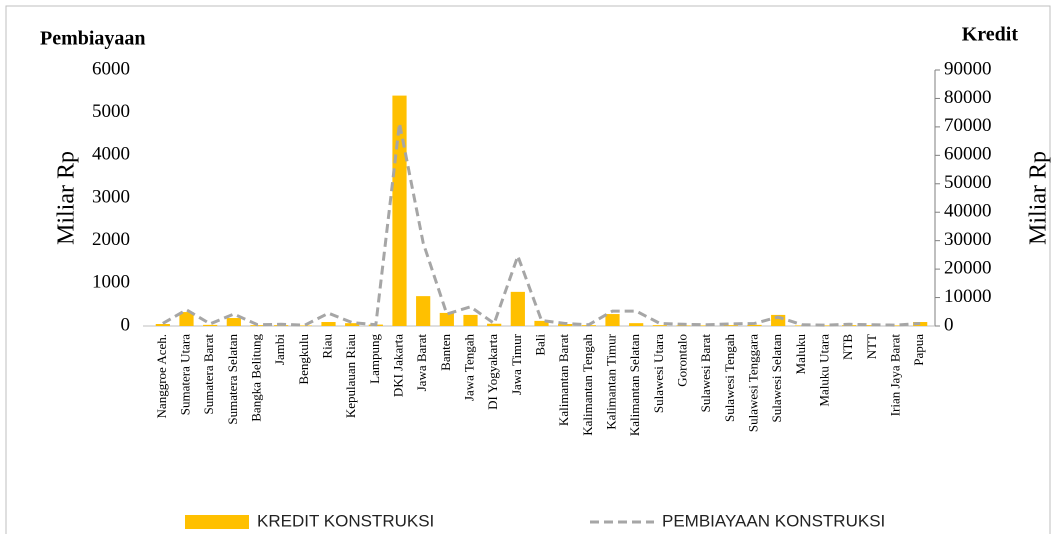 Image resolution: width=1056 pixels, height=534 pixels. What do you see at coordinates (184, 374) in the screenshot?
I see `x-tick-label: Sumatera Utara` at bounding box center [184, 374].